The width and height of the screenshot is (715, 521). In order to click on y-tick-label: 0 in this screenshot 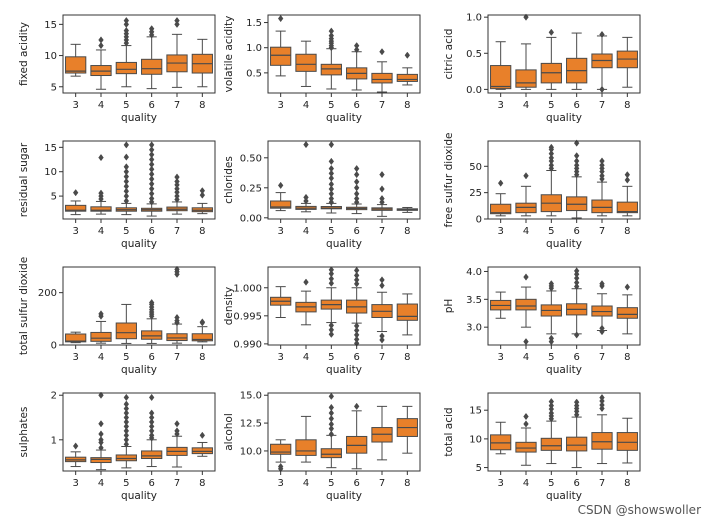, I will do `click(54, 346)`.